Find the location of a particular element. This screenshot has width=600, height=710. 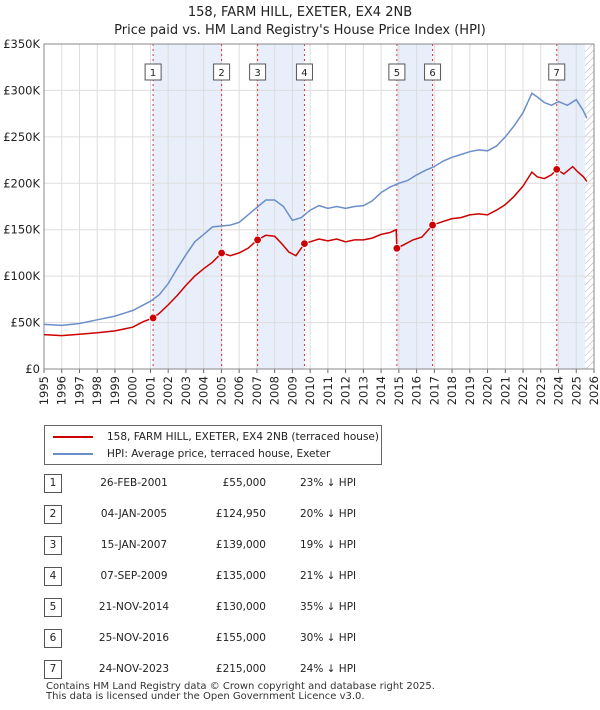

x-tick-label: 1996 is located at coordinates (62, 390).